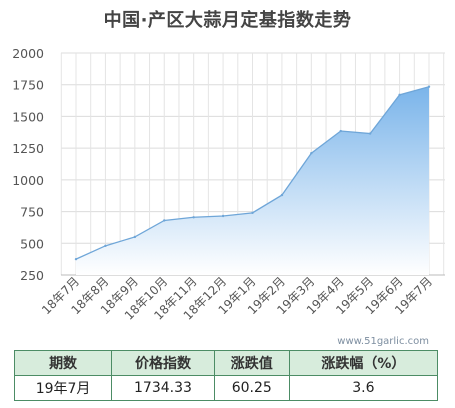 This screenshot has width=455, height=408. I want to click on value-change-percent: 3.6, so click(363, 388).